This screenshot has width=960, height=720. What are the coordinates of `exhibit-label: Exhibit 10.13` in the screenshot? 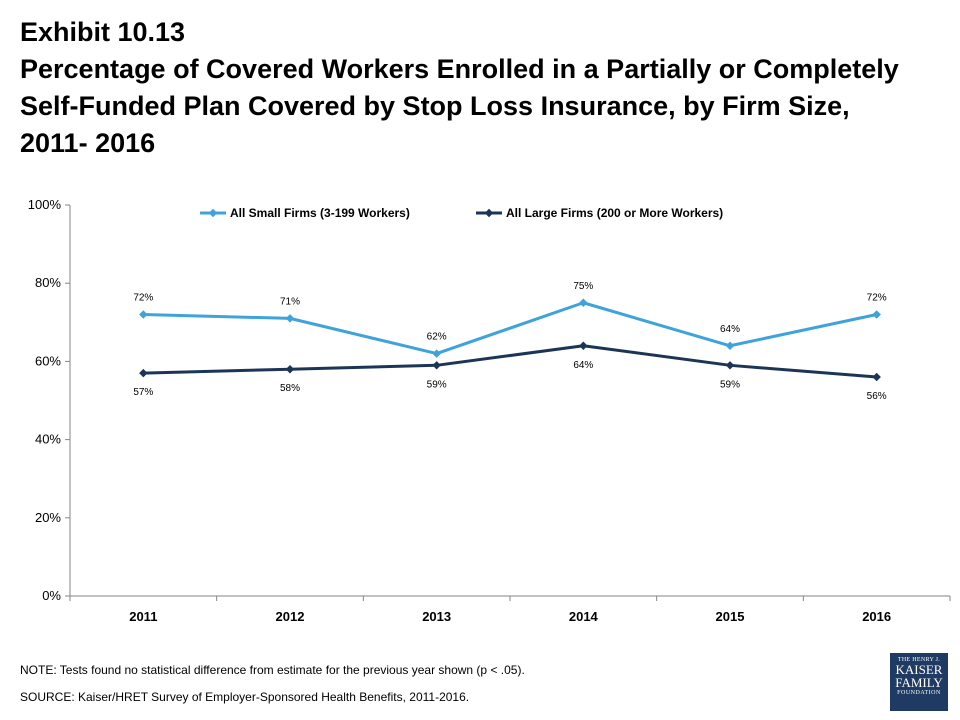 It's located at (103, 32).